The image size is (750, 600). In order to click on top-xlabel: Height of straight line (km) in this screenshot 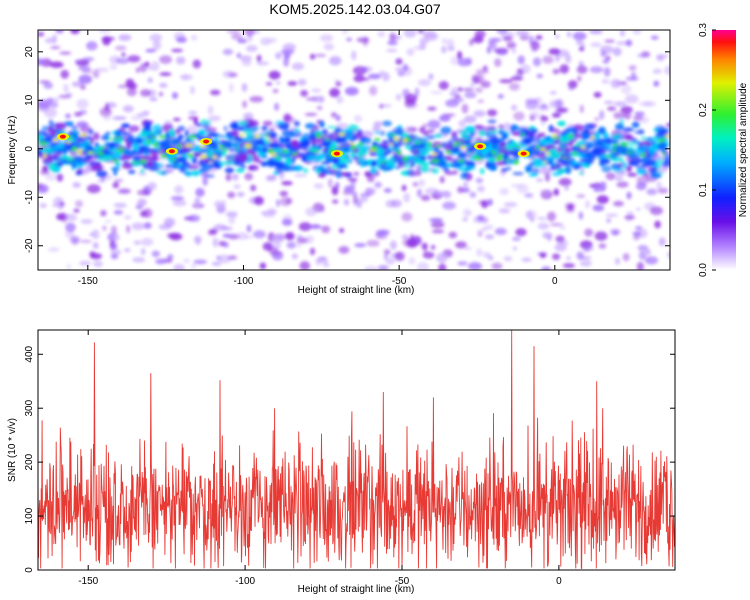, I will do `click(356, 290)`.